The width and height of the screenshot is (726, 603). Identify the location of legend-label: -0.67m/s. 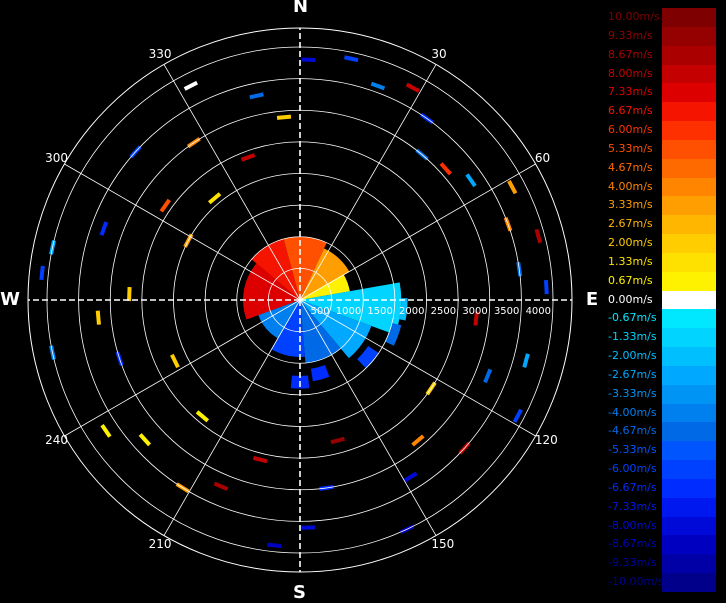
(632, 318).